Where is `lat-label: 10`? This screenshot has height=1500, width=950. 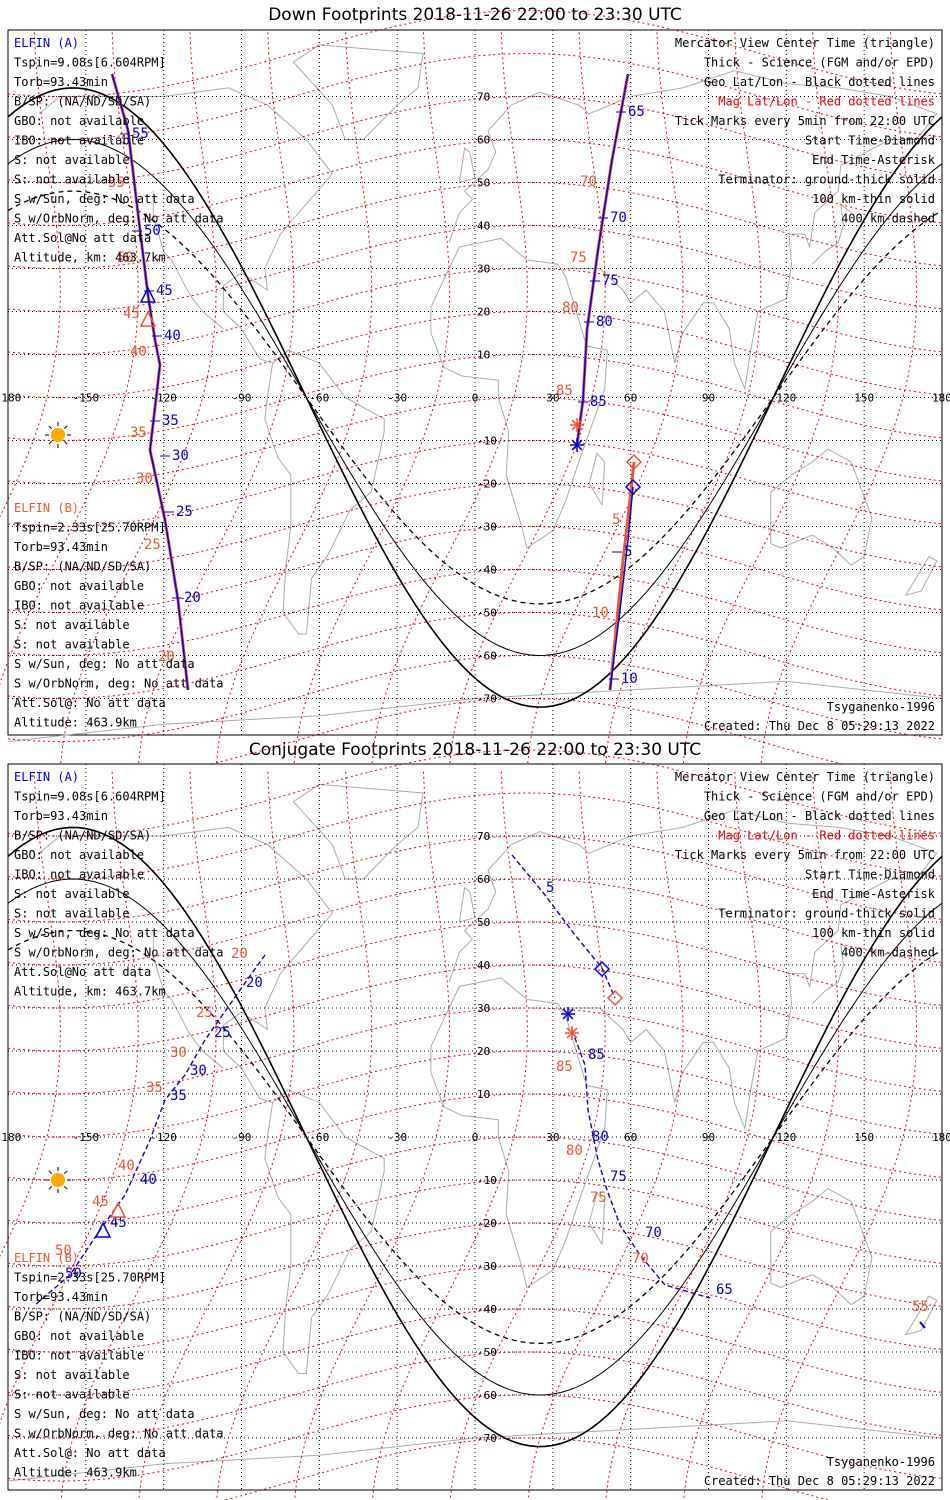
lat-label: 10 is located at coordinates (483, 1094).